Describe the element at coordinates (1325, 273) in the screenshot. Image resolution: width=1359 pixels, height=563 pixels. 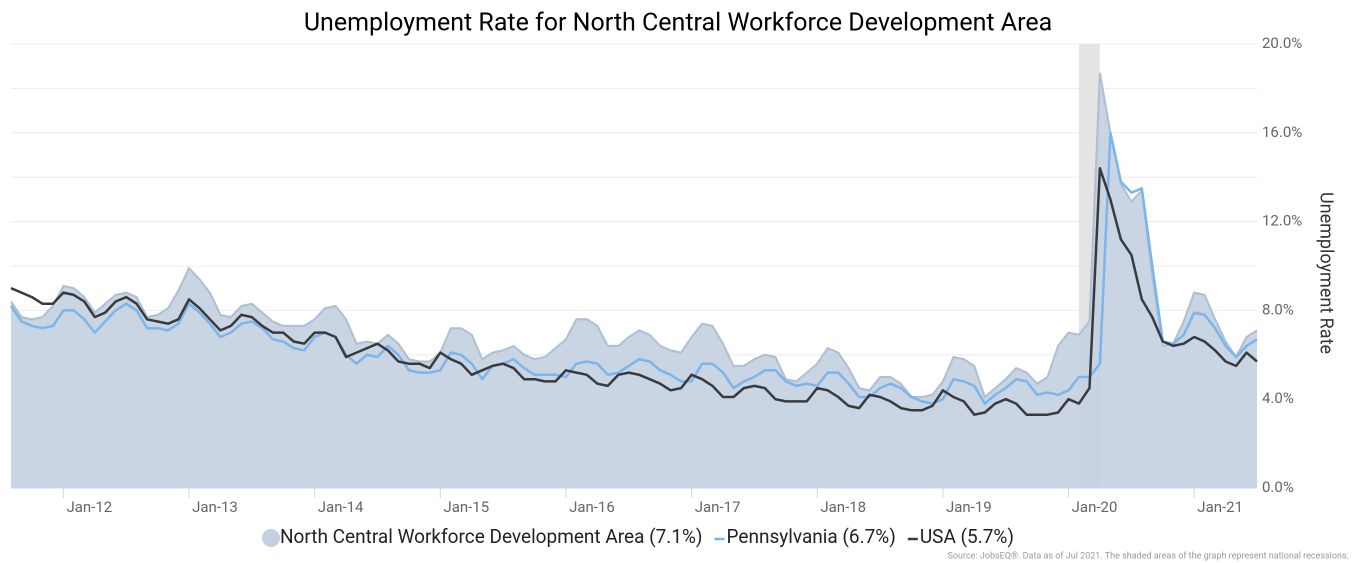
I see `y-axis-label: Unemployment Rate` at that location.